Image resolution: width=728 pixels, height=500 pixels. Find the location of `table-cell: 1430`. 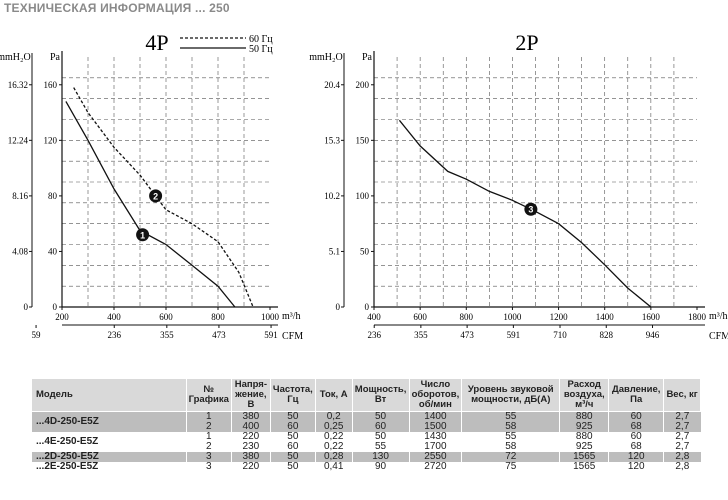

table-cell: 1430 is located at coordinates (435, 437).